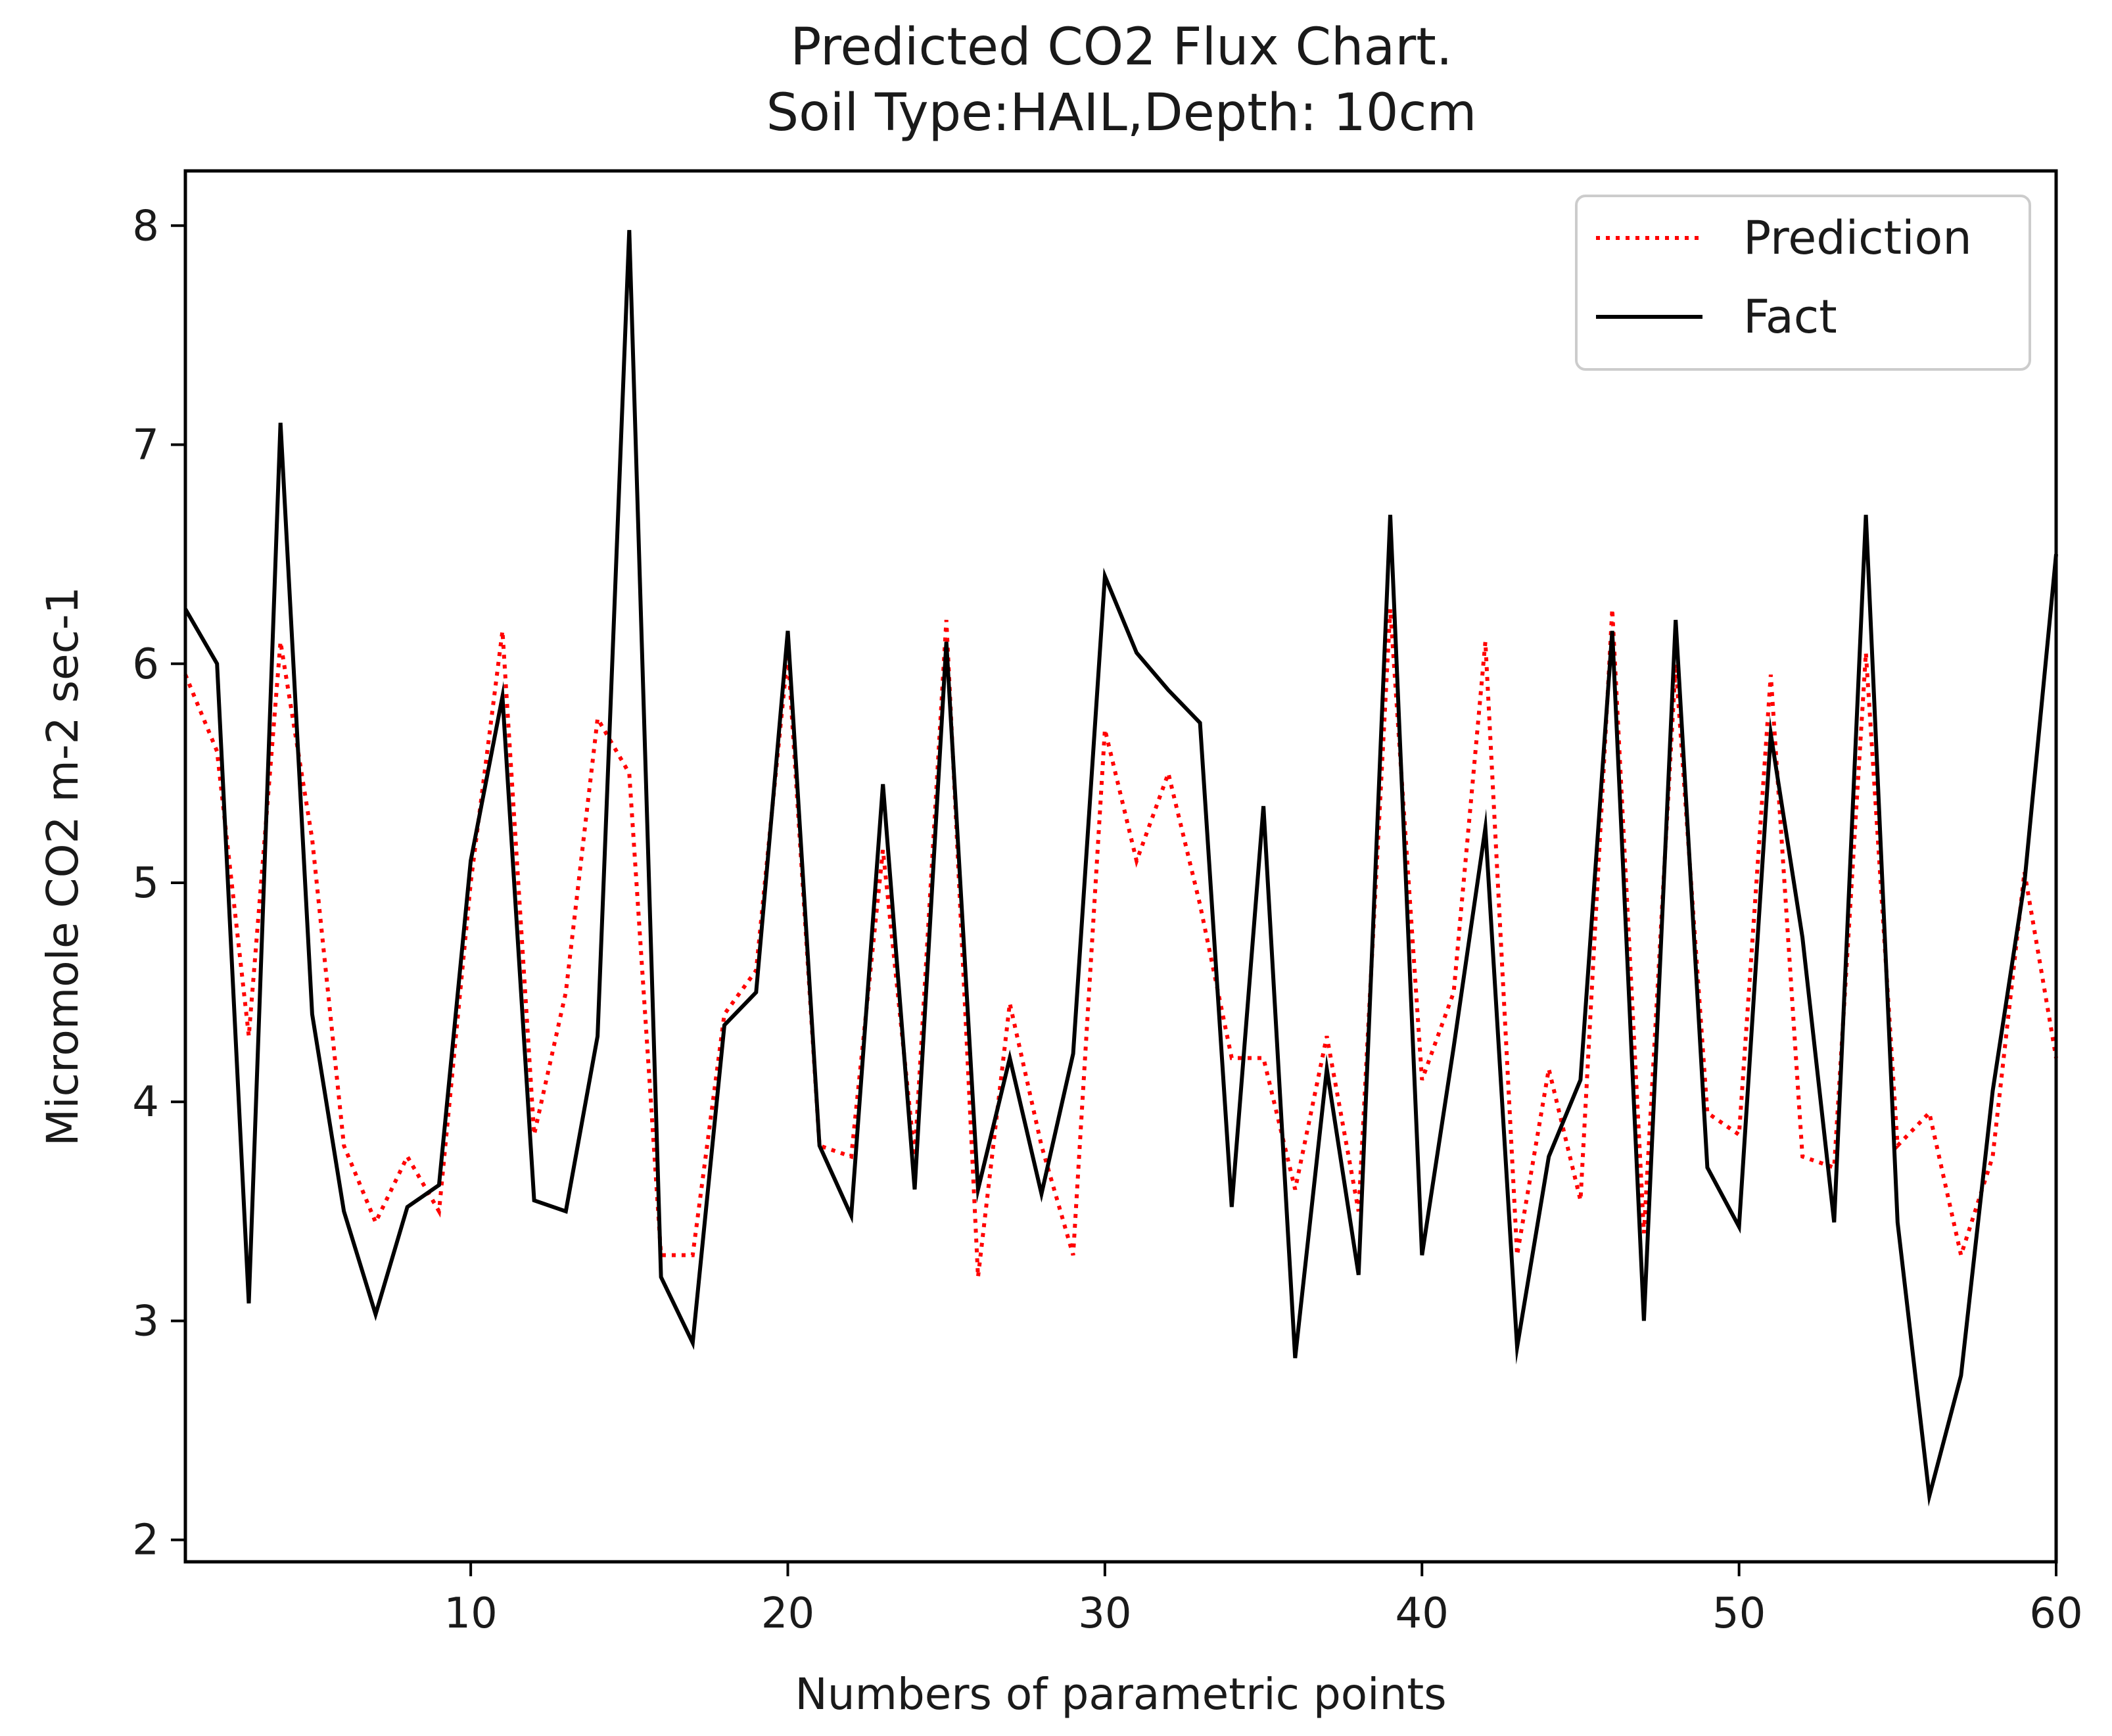 This screenshot has height=1736, width=2112. What do you see at coordinates (1739, 1614) in the screenshot?
I see `x-tick-label: 50` at bounding box center [1739, 1614].